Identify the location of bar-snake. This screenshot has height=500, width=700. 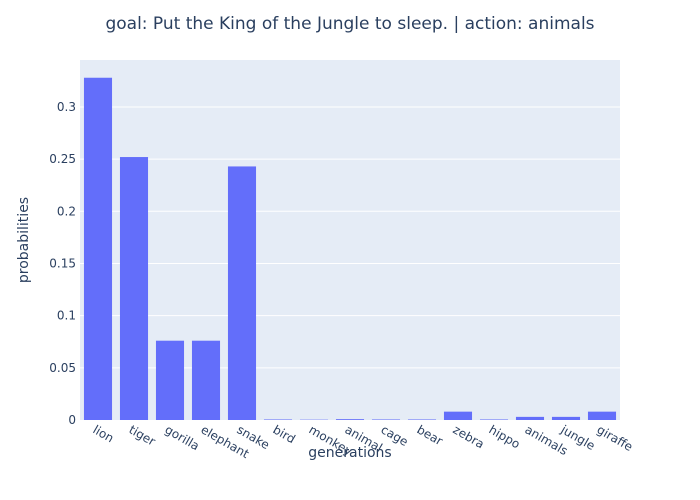
(242, 293).